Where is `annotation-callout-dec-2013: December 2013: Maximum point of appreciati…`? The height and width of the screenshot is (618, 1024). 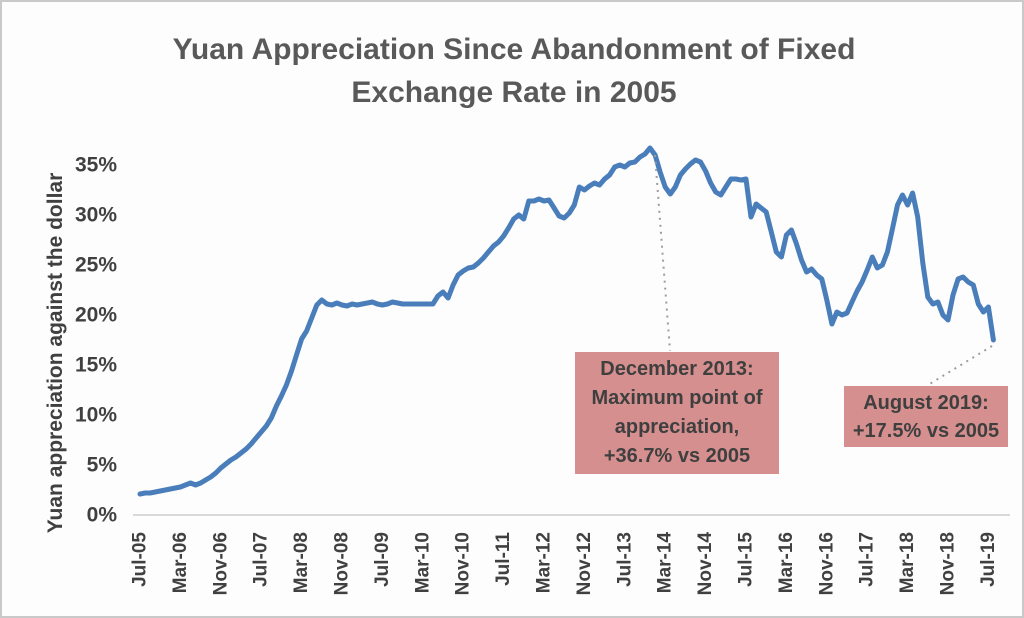 annotation-callout-dec-2013: December 2013: Maximum point of appreciati… is located at coordinates (677, 413).